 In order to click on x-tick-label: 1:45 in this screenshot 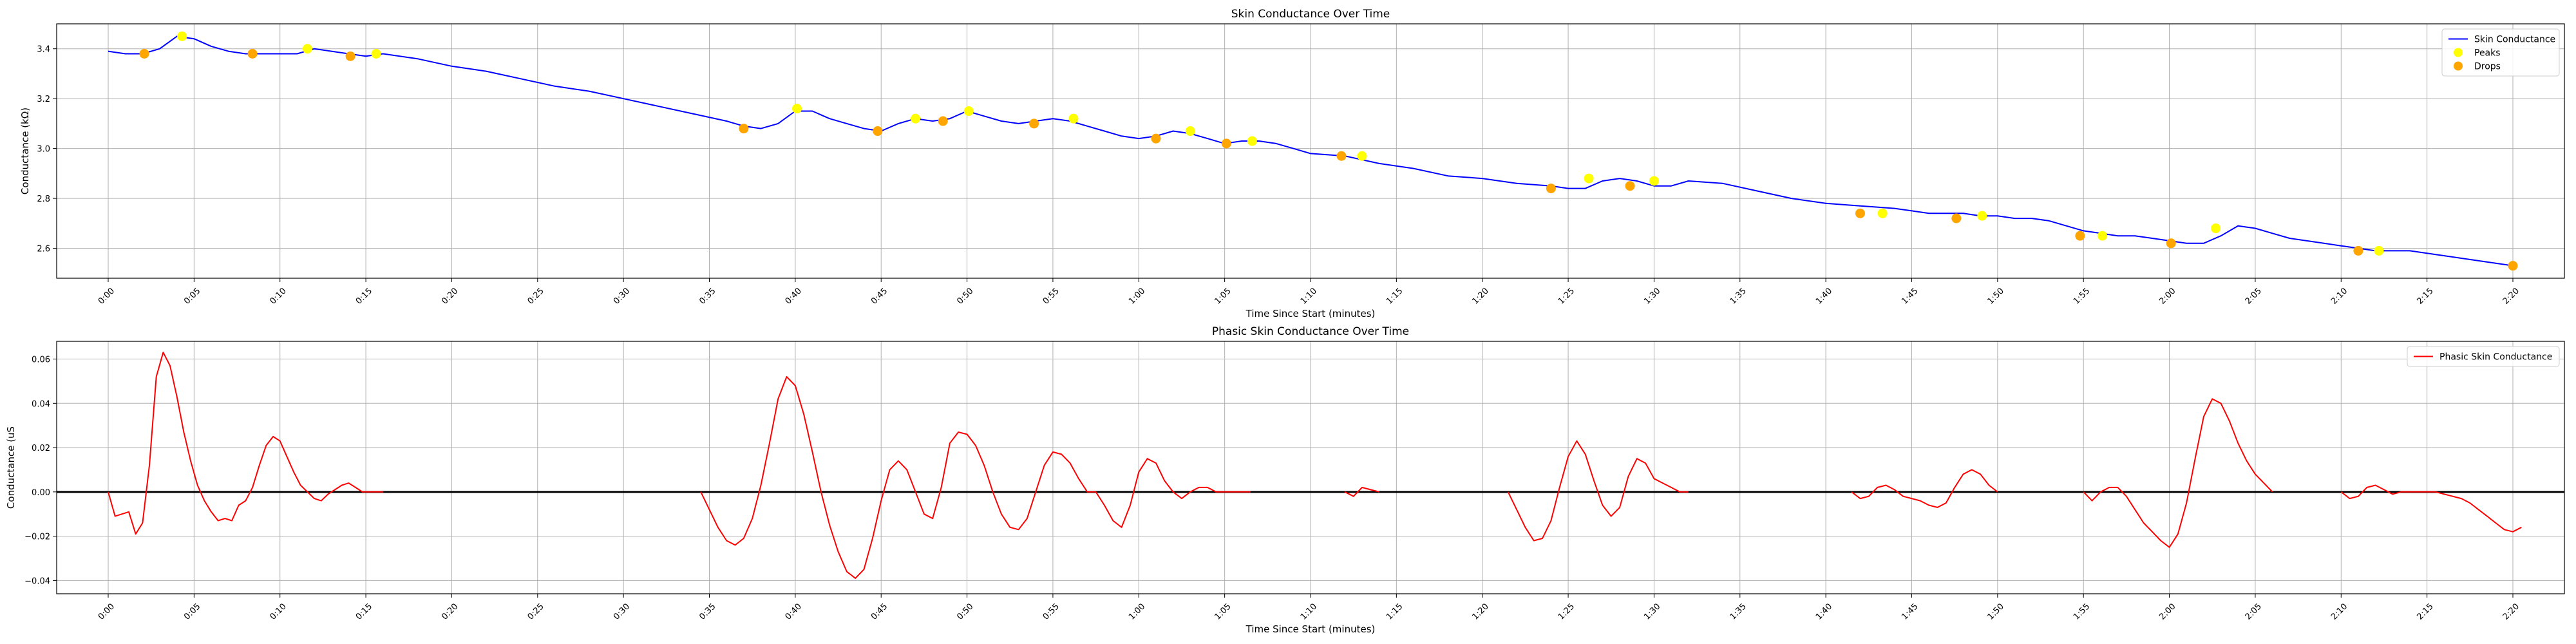, I will do `click(1910, 611)`.